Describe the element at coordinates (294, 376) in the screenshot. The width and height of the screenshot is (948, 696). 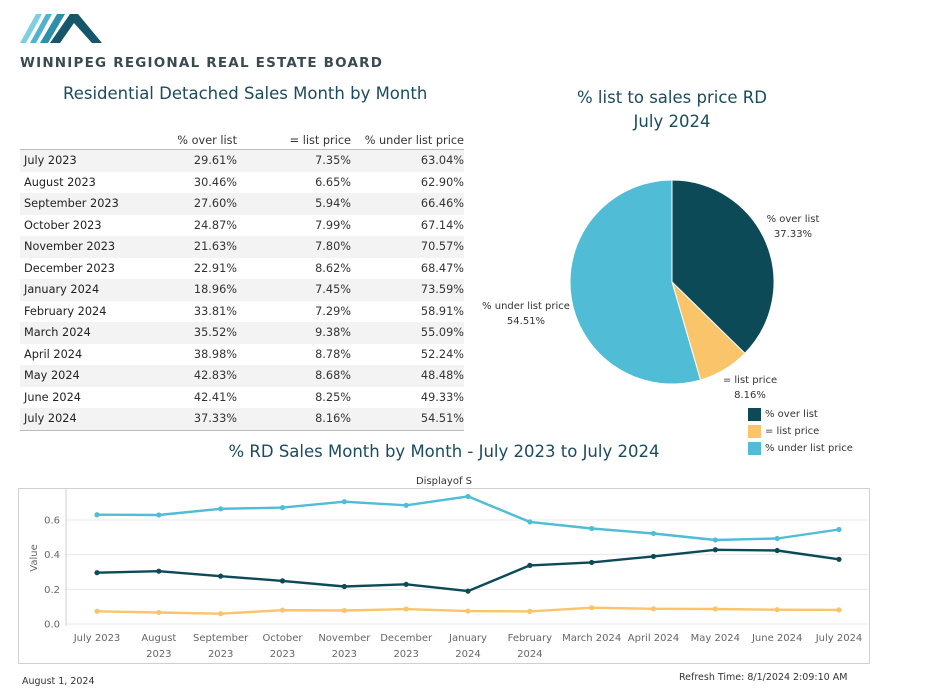
I see `list-cell: 8.68%` at that location.